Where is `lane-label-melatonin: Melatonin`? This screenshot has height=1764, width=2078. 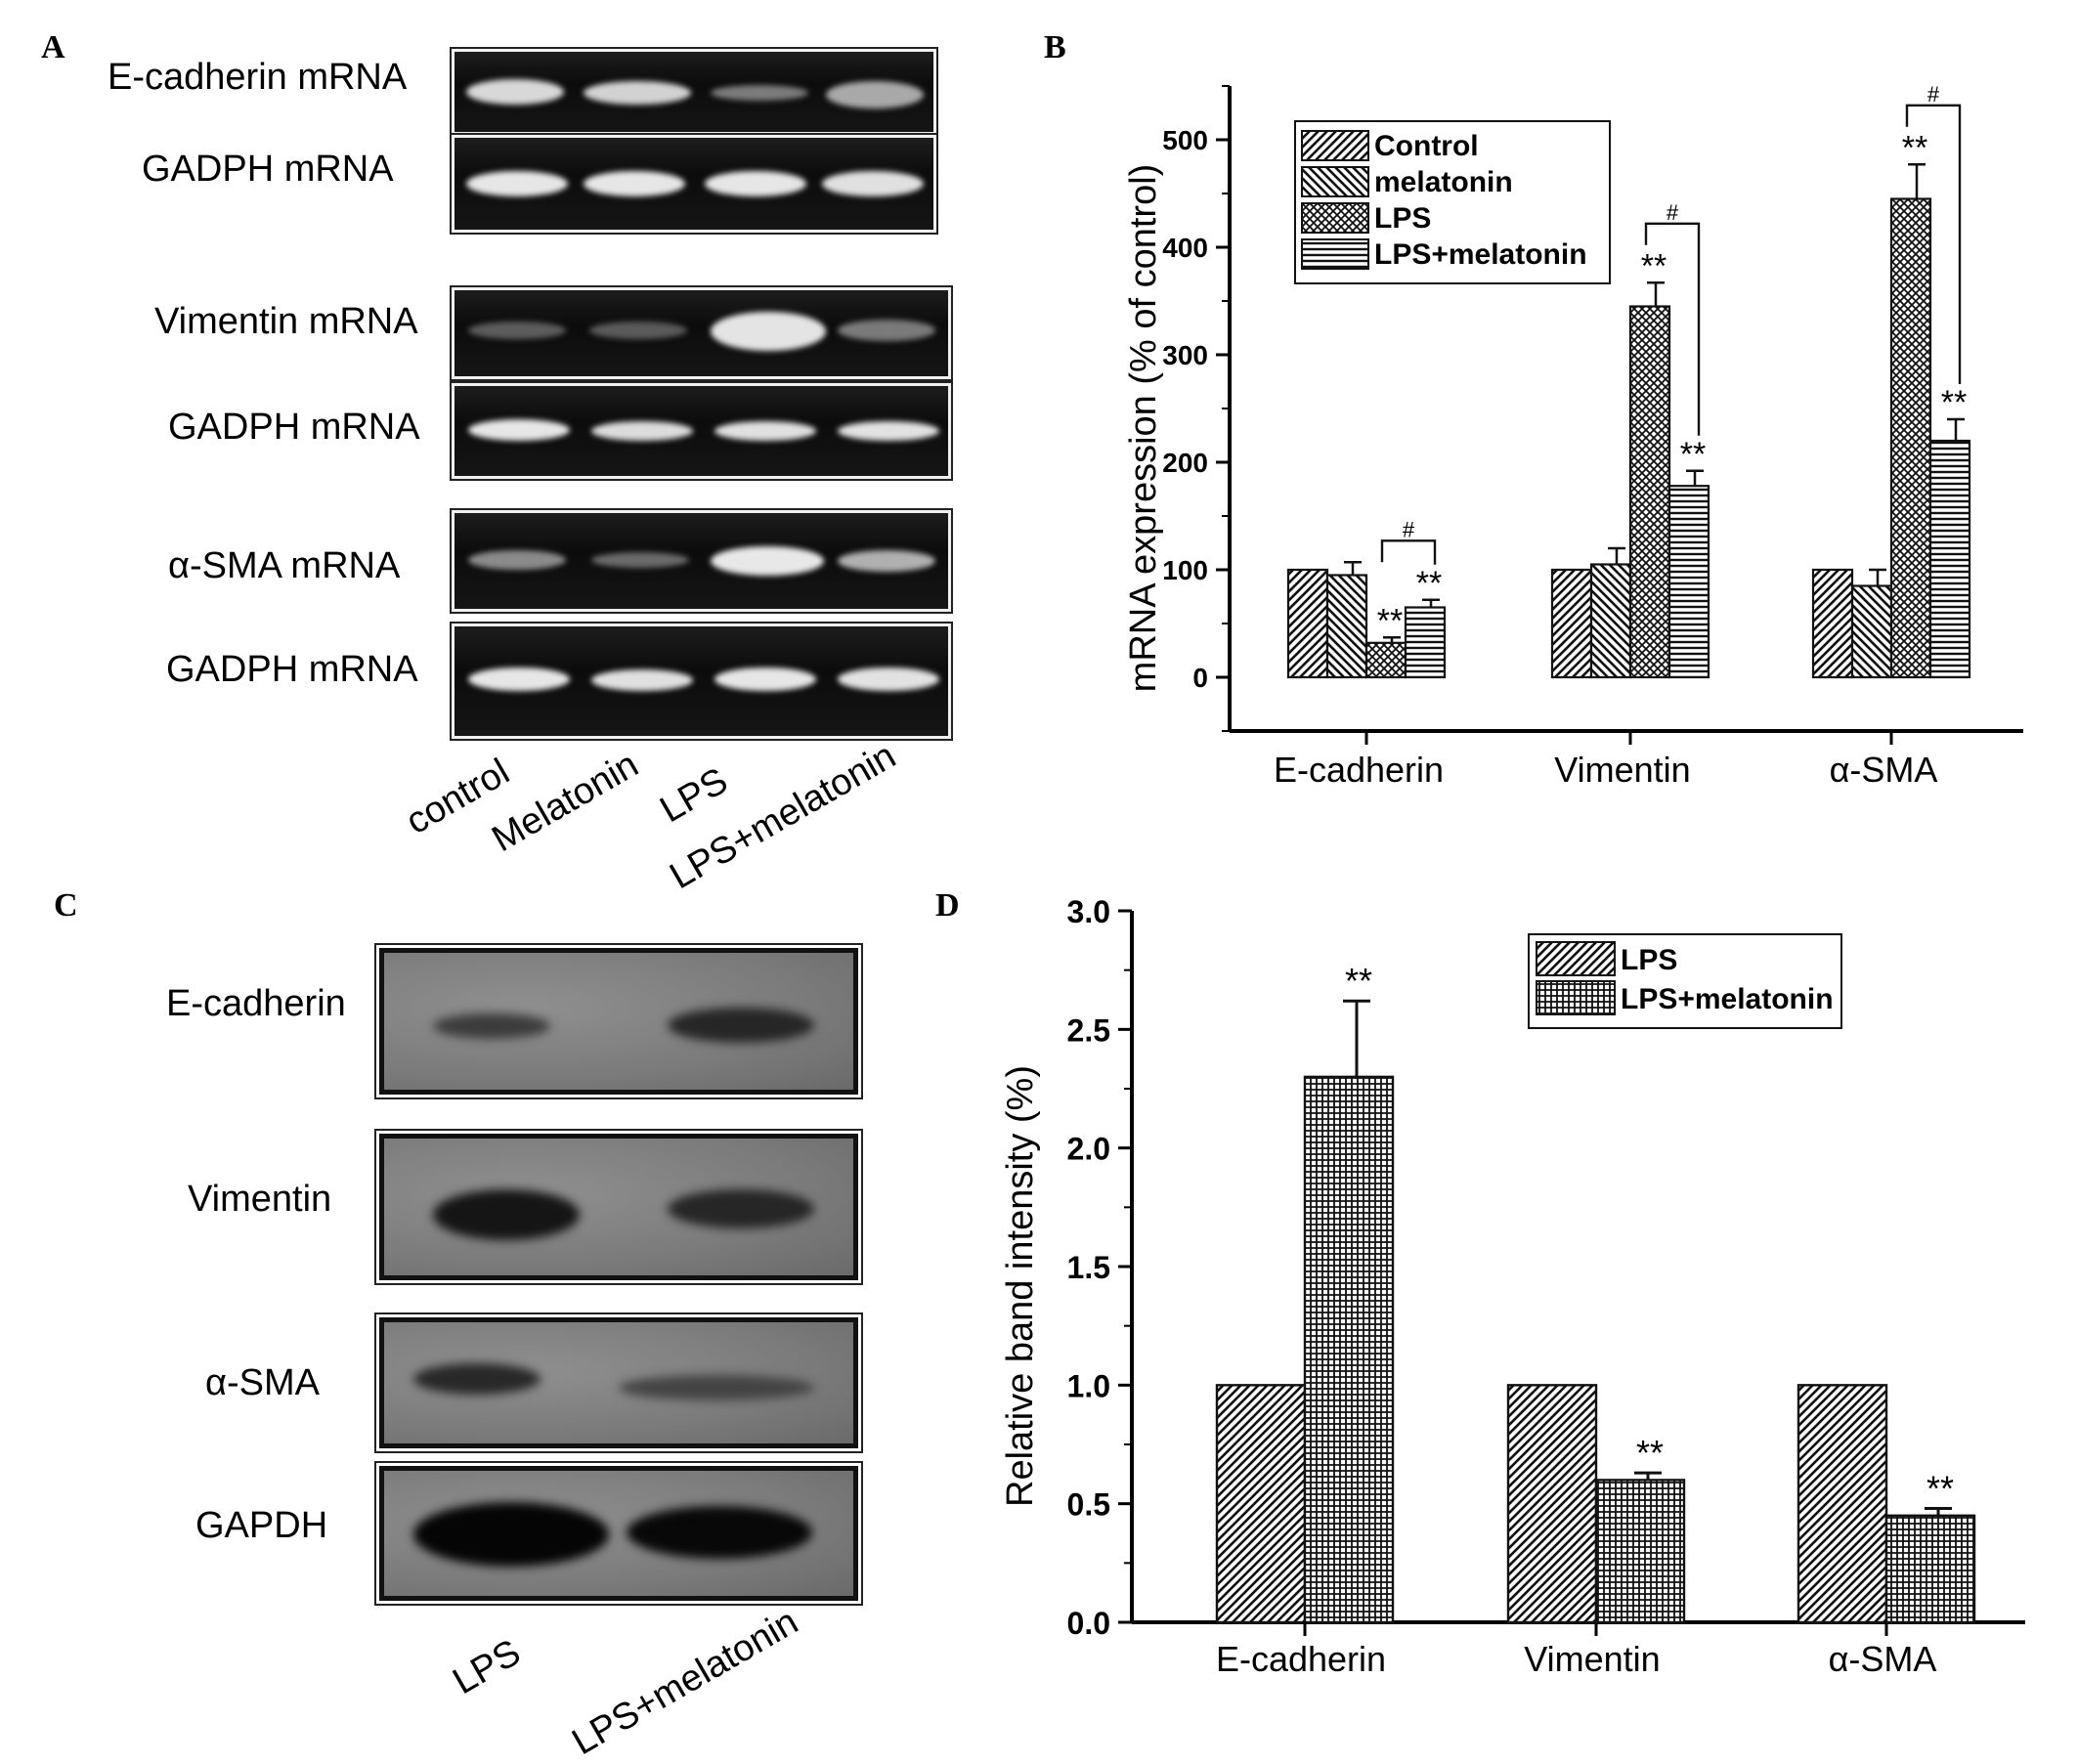
lane-label-melatonin: Melatonin is located at coordinates (565, 802).